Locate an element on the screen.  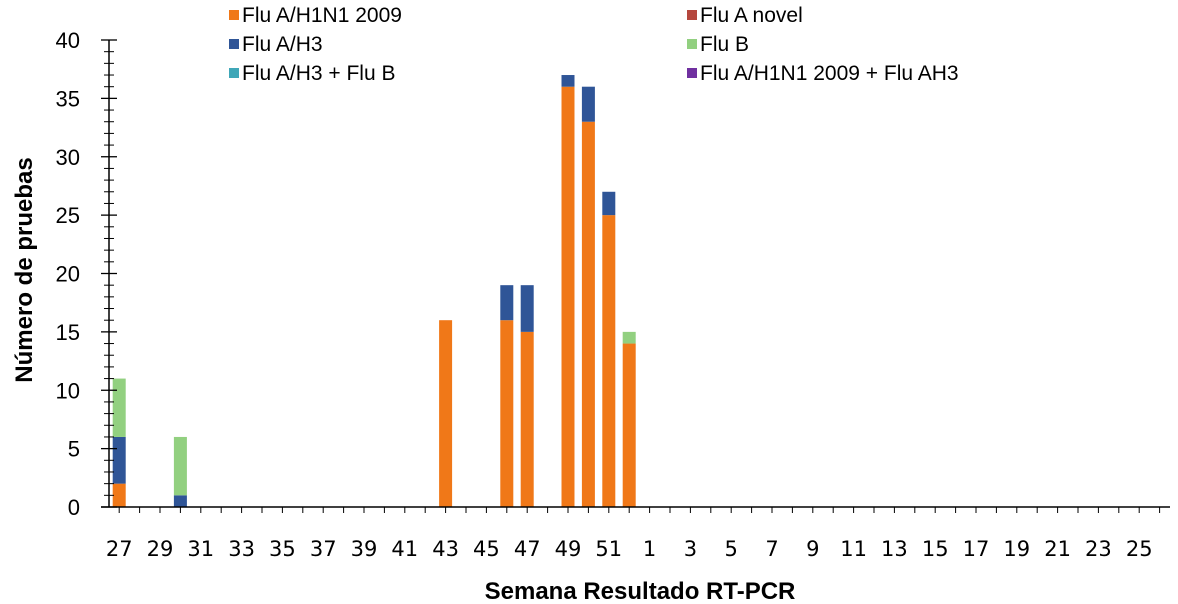
x-axis-title: Semana Resultado RT-PCR is located at coordinates (640, 591).